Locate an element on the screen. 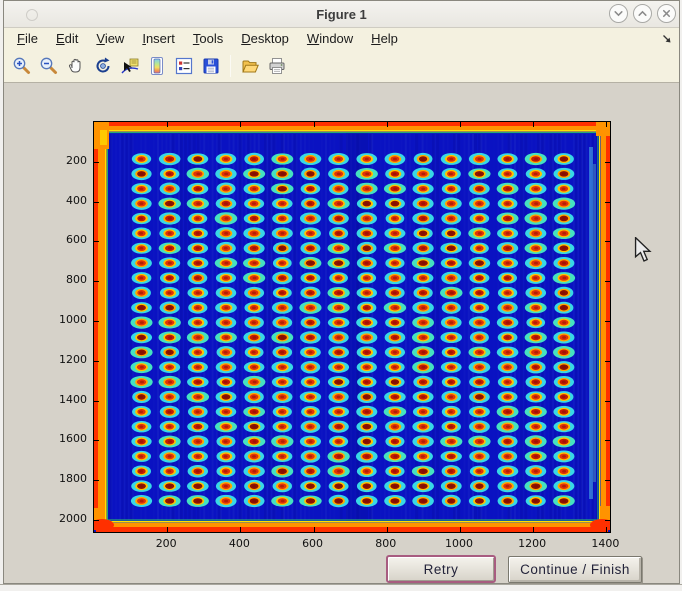 Image resolution: width=682 pixels, height=591 pixels. insert-legend-button is located at coordinates (184, 66).